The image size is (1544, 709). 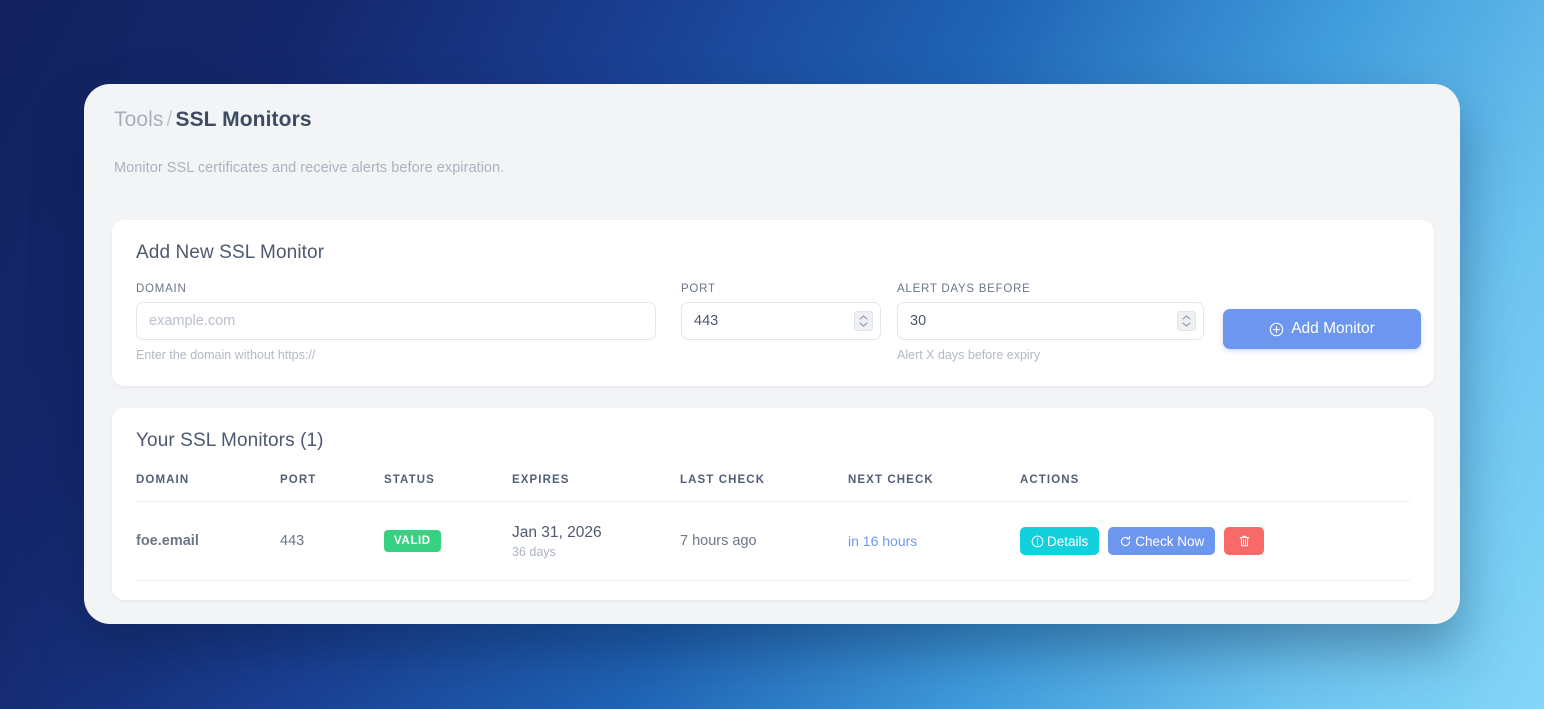 What do you see at coordinates (448, 488) in the screenshot?
I see `column-header-status: STATUS` at bounding box center [448, 488].